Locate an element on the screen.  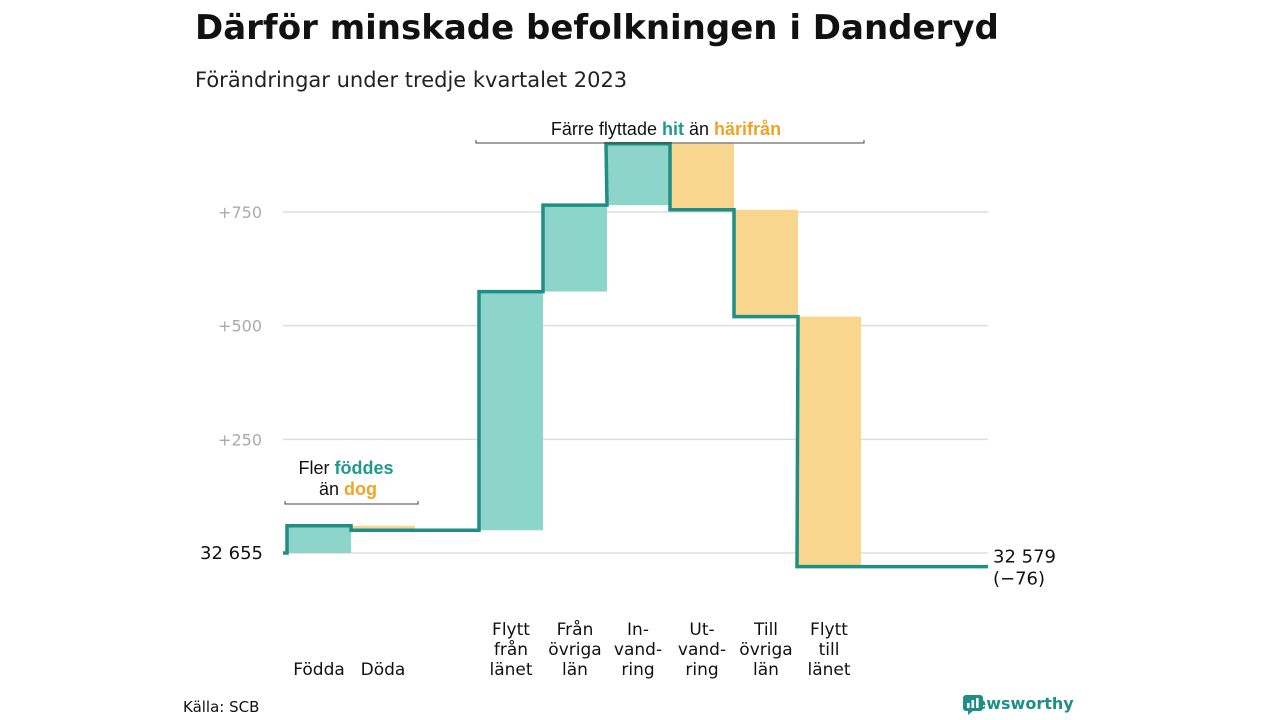
chart-title: Därför minskade befolkningen i Danderyd is located at coordinates (597, 28).